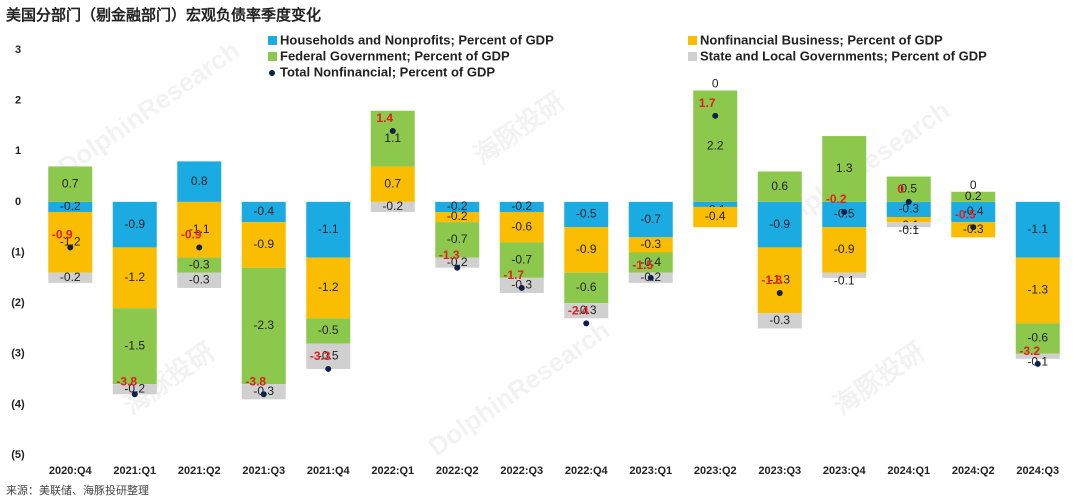 The image size is (1080, 501). Describe the element at coordinates (578, 311) in the screenshot. I see `total-label: -2.4` at that location.